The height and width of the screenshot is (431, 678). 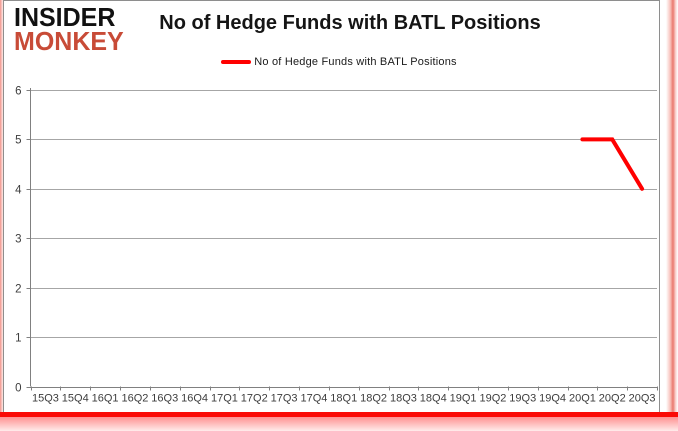 What do you see at coordinates (254, 399) in the screenshot?
I see `svg-text: 17Q2` at bounding box center [254, 399].